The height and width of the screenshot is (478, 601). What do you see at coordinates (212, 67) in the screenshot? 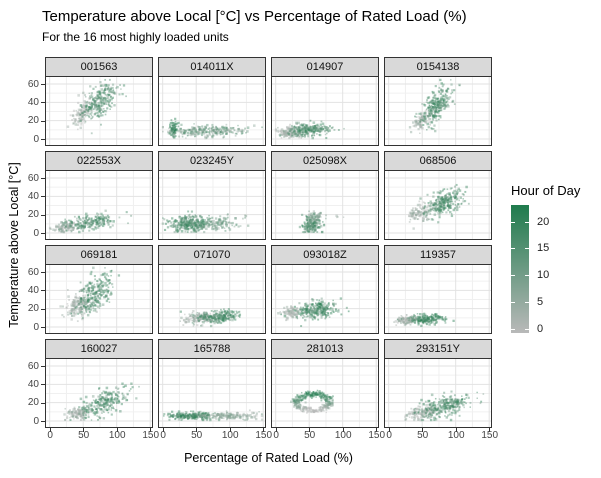
I see `facet-strip: 014011X` at bounding box center [212, 67].